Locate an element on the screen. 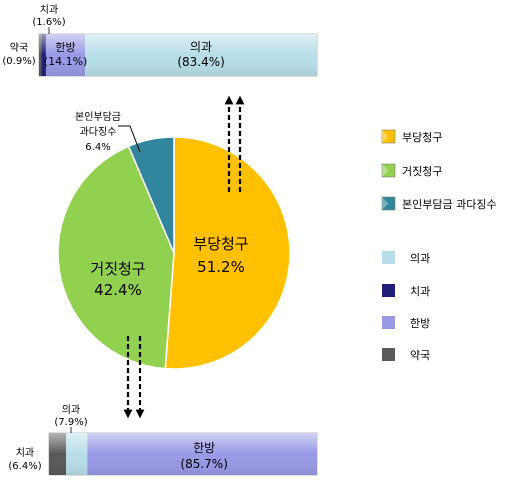 The image size is (529, 492). pie-callout-line-1: 본인부담금 is located at coordinates (98, 117).